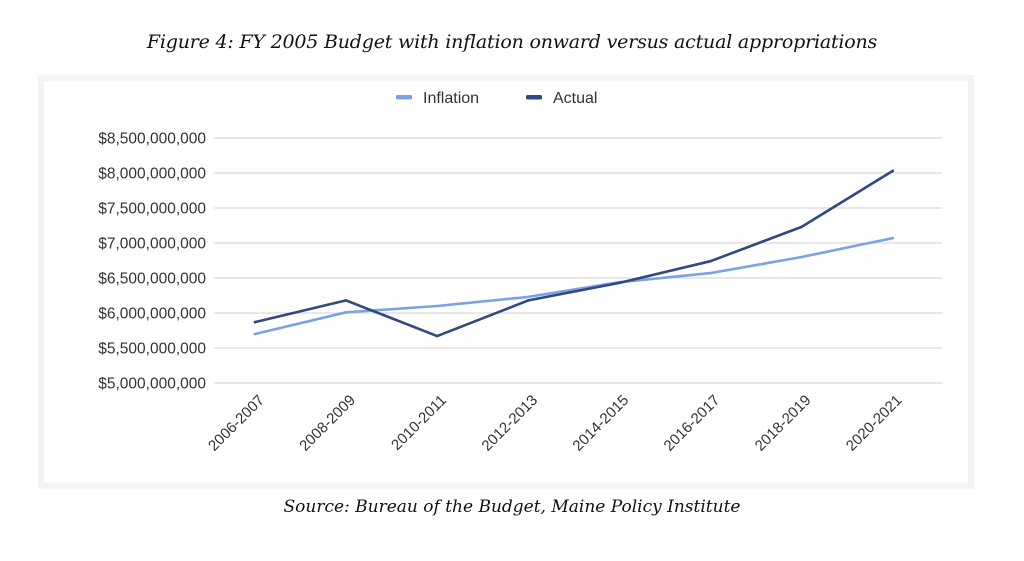 The width and height of the screenshot is (1024, 561). What do you see at coordinates (152, 174) in the screenshot?
I see `y-tick-label: $8,000,000,000` at bounding box center [152, 174].